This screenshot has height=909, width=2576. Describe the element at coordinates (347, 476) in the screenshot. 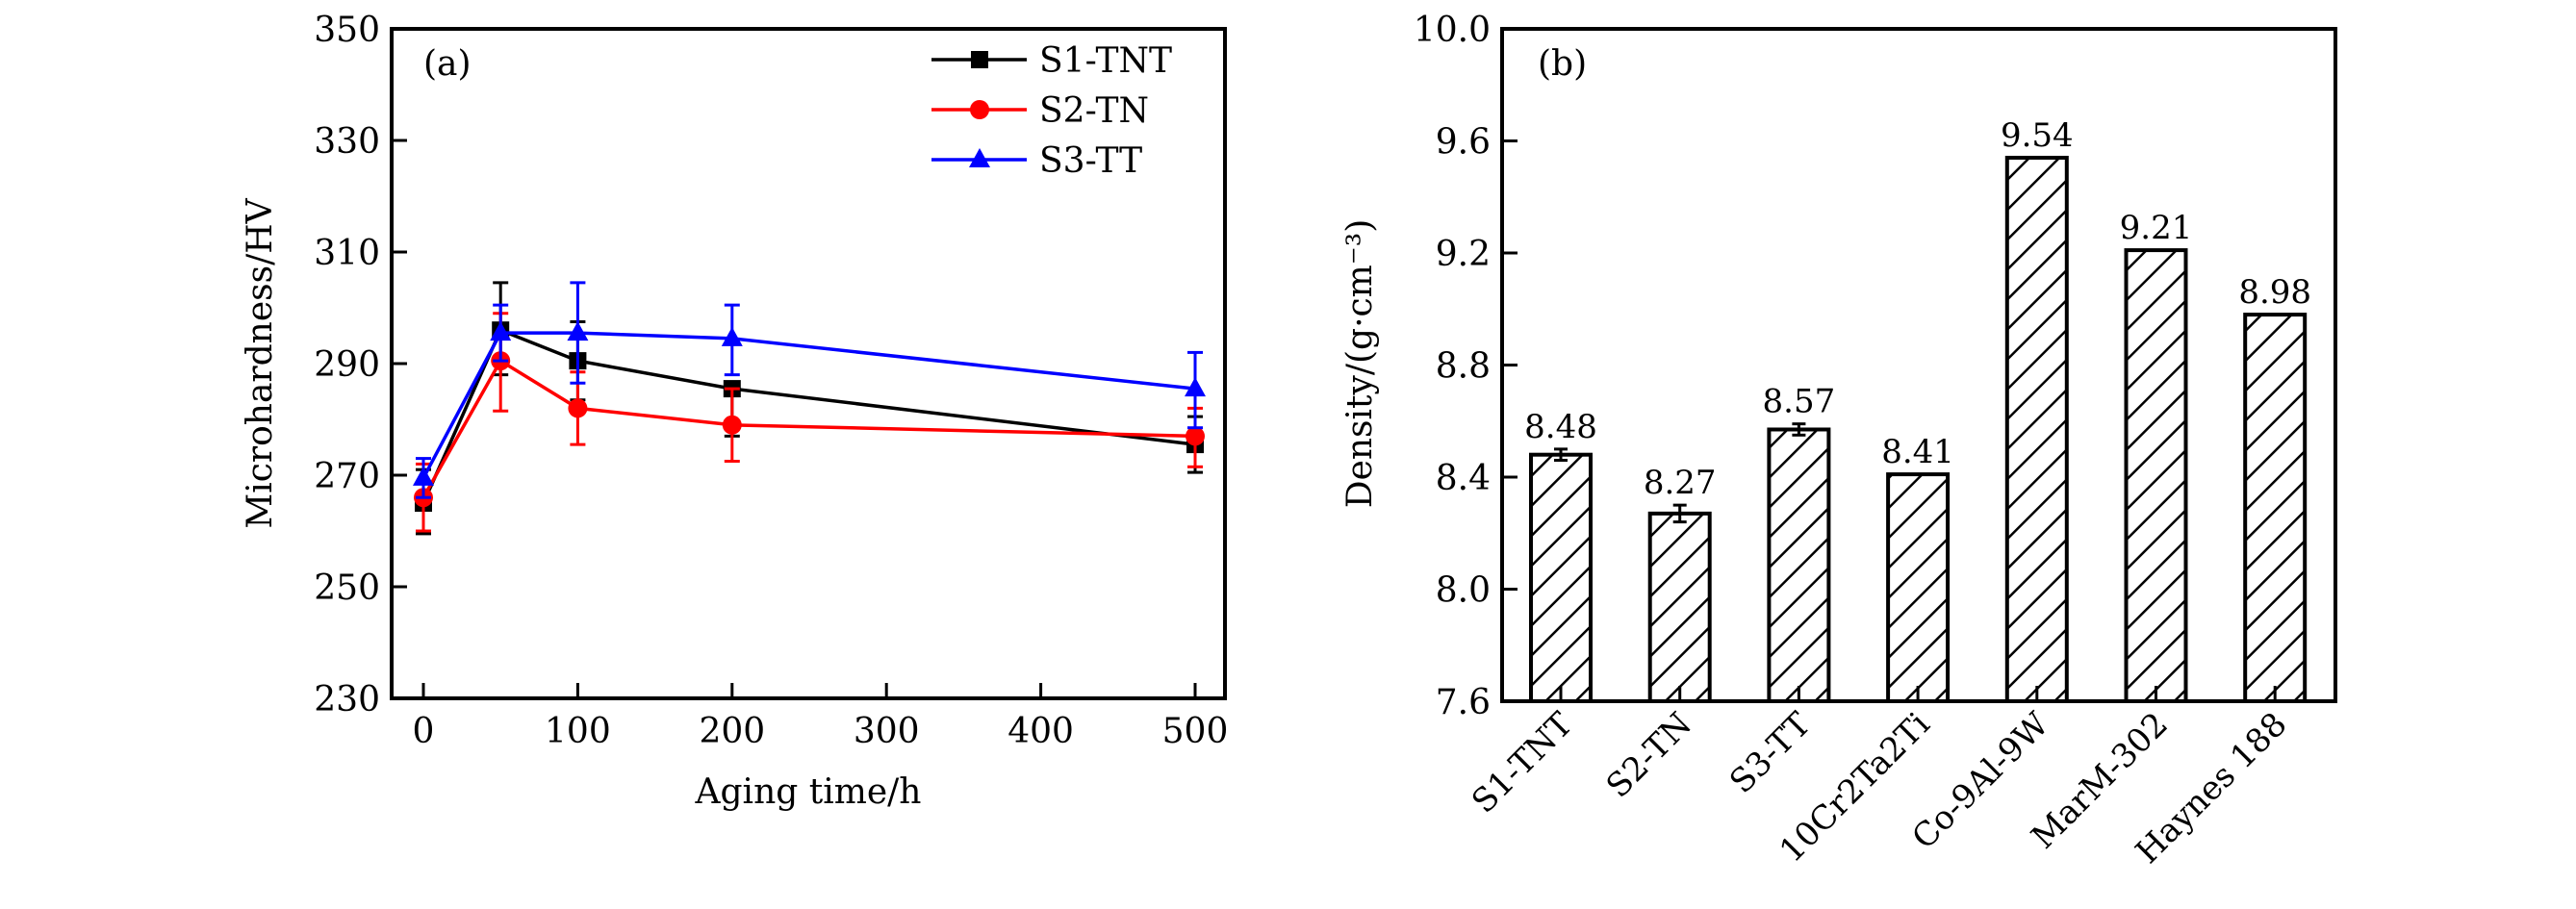

I see `y-tick-label: 270` at that location.